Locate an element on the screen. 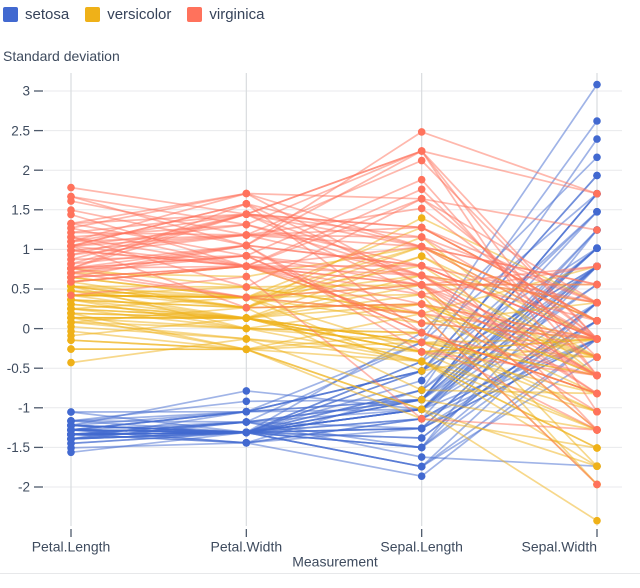 Image resolution: width=640 pixels, height=588 pixels. y-tick-label: 3 is located at coordinates (26, 91).